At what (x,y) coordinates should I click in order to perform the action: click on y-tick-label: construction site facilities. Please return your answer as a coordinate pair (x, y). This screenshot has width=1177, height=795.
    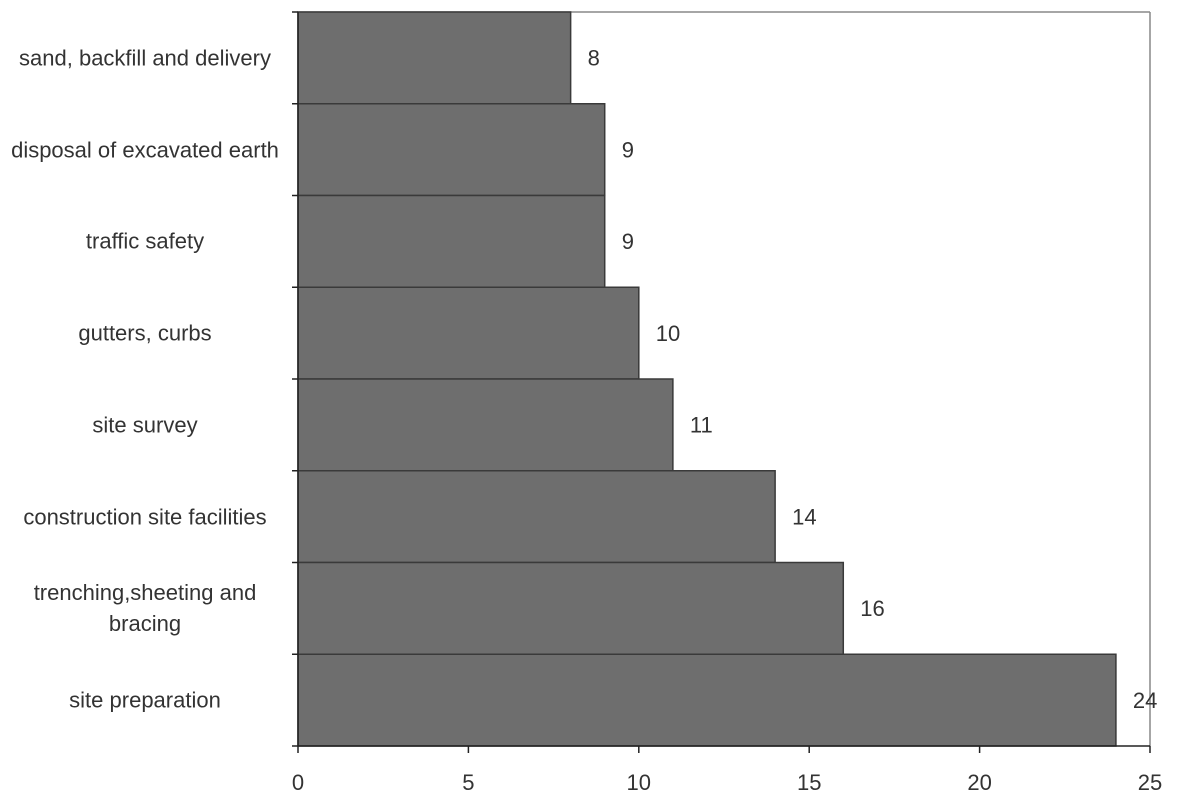
    Looking at the image, I should click on (145, 517).